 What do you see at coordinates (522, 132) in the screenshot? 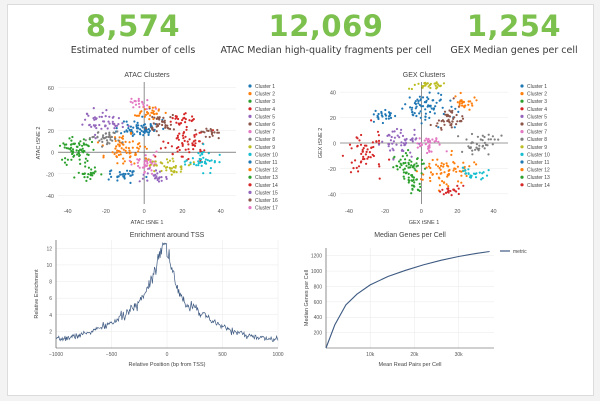
I see `legend-swatch` at bounding box center [522, 132].